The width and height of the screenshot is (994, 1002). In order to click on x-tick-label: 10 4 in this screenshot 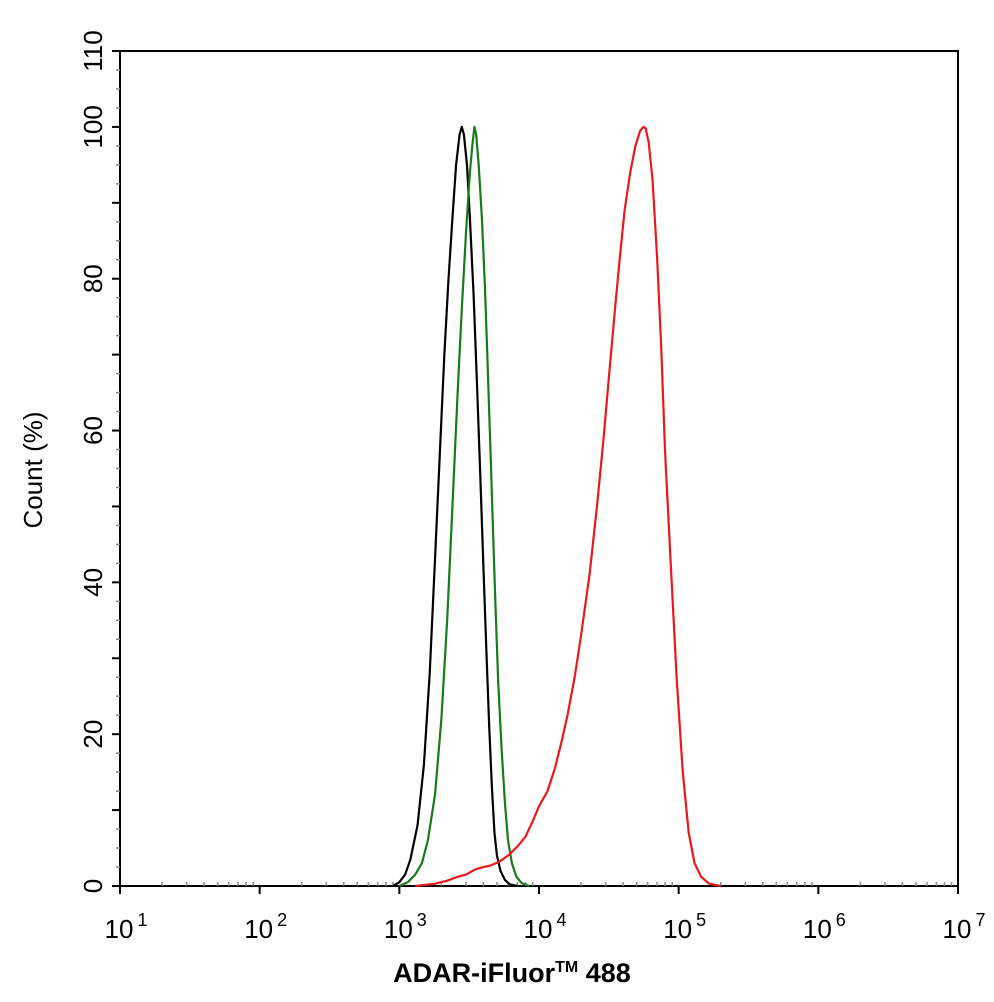, I will do `click(545, 927)`.